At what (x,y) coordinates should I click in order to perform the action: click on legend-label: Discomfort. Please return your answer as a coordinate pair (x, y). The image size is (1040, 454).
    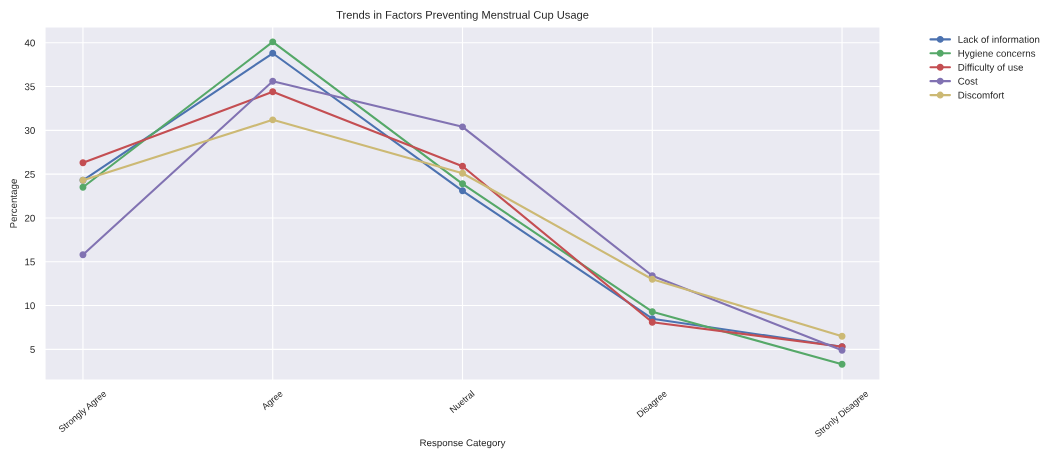
    Looking at the image, I should click on (981, 95).